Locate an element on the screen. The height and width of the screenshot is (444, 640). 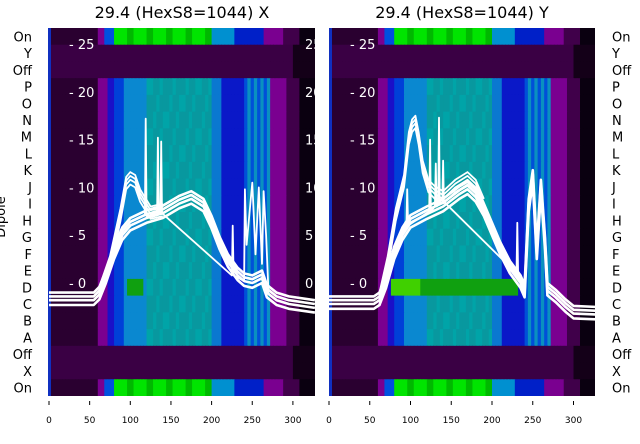
x-tick-label: 0 is located at coordinates (49, 421).